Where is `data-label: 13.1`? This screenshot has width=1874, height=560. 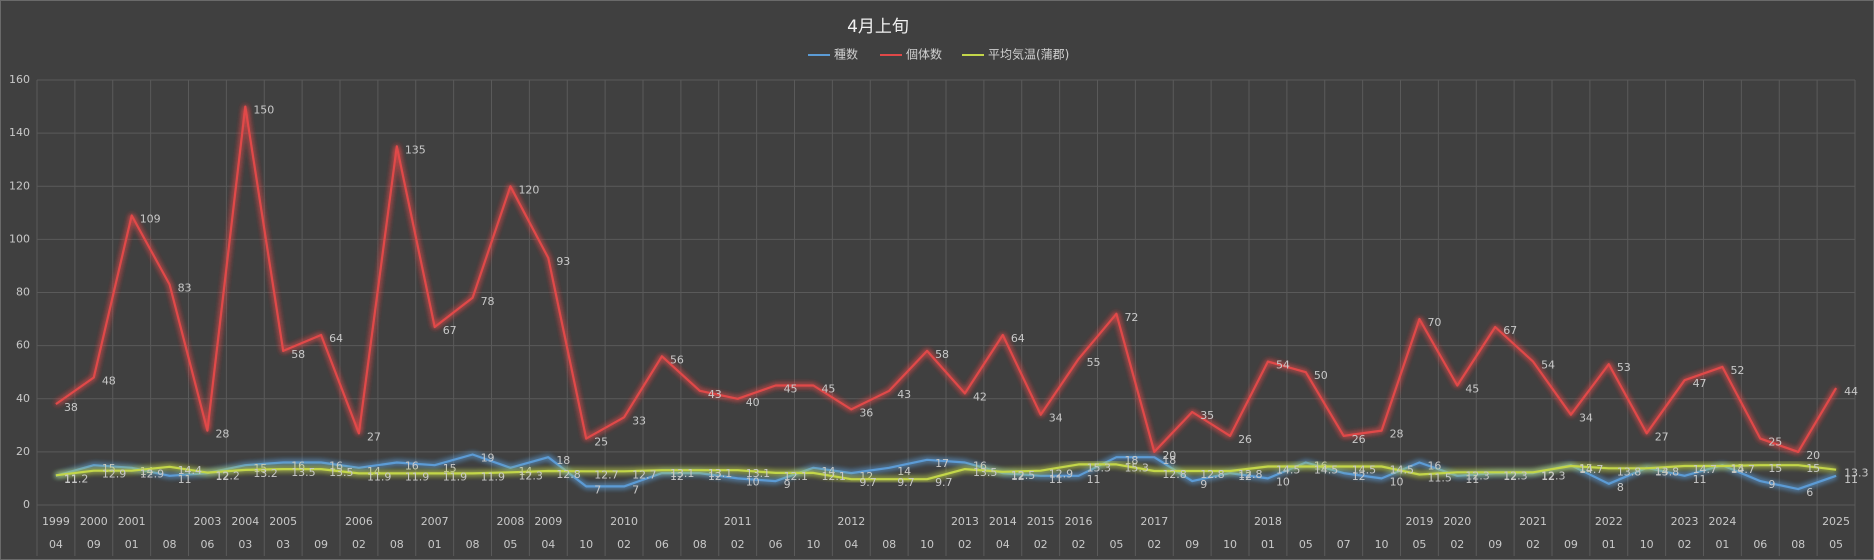 data-label: 13.1 is located at coordinates (682, 473).